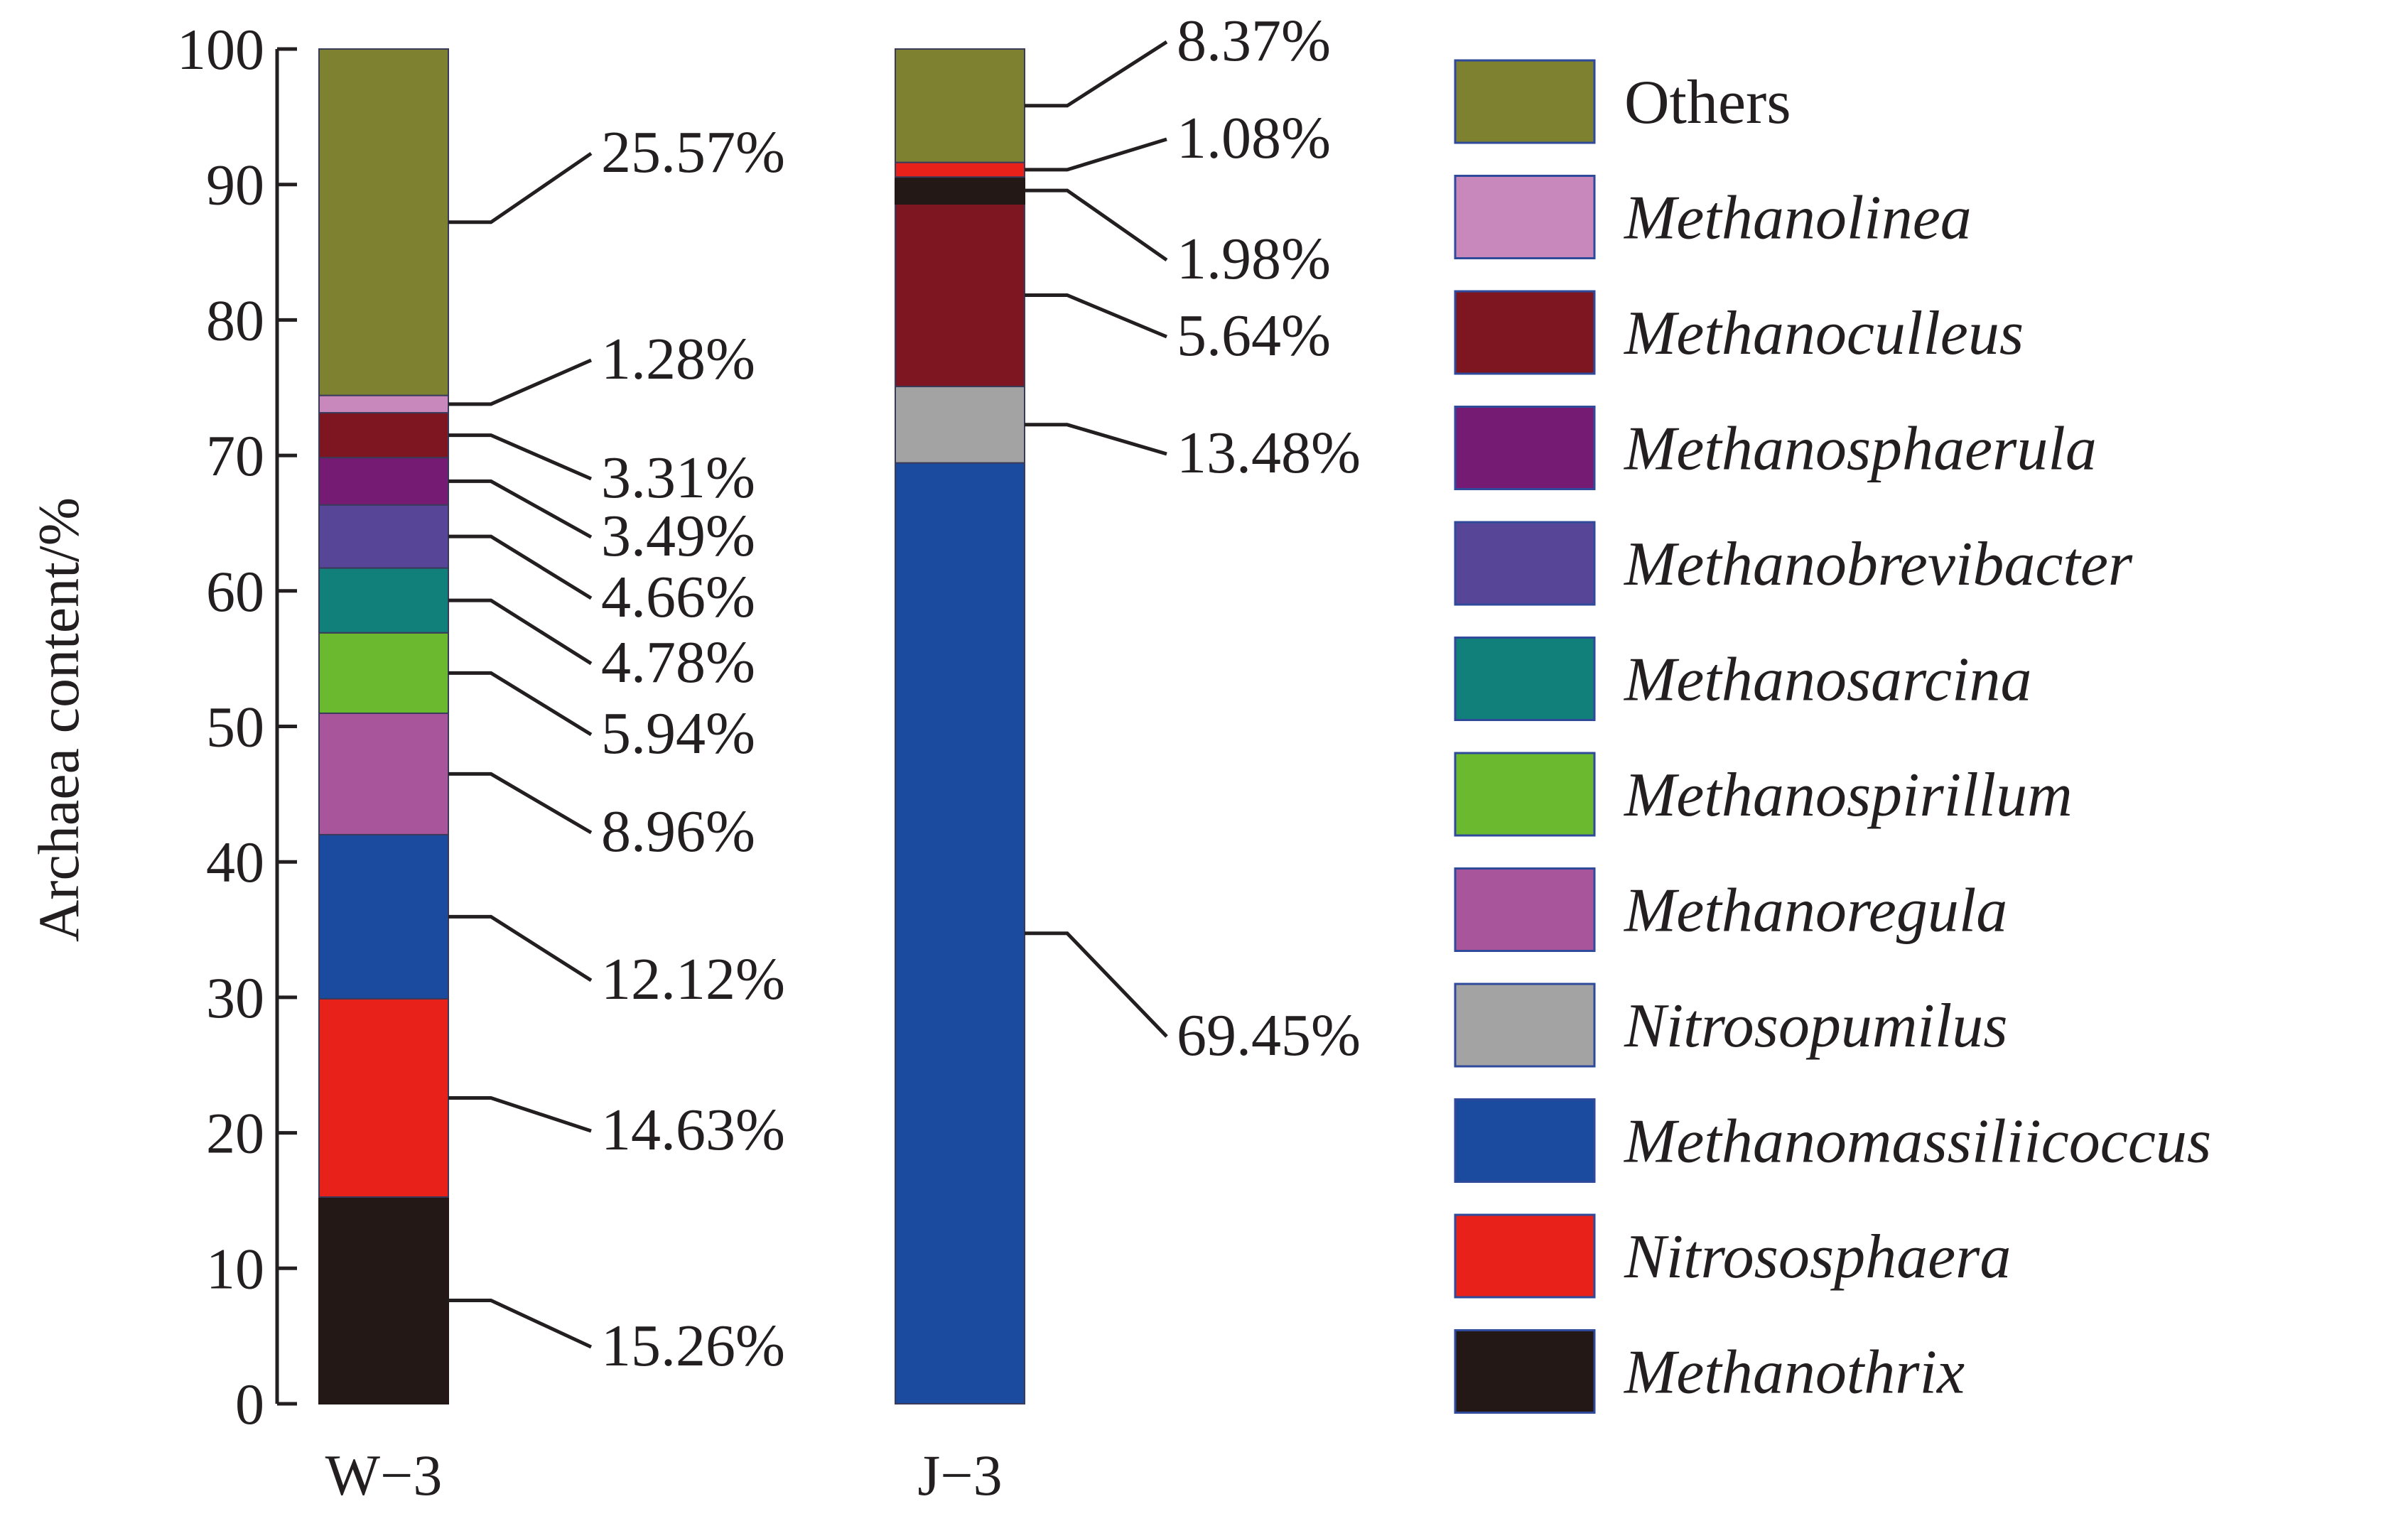 This screenshot has width=2408, height=1521. I want to click on data-label: 12.12%, so click(693, 979).